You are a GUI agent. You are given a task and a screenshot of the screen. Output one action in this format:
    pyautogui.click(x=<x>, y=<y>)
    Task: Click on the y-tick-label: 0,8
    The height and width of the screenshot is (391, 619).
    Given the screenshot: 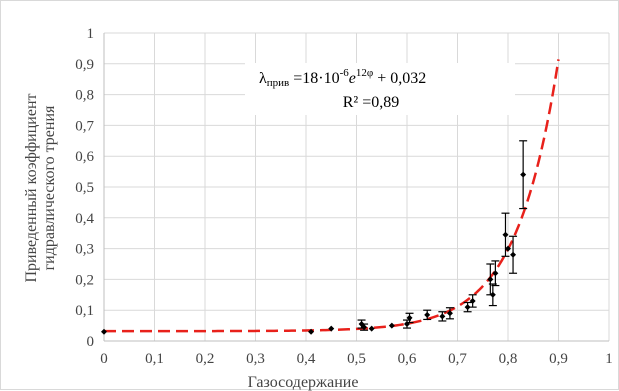 What is the action you would take?
    pyautogui.click(x=84, y=96)
    